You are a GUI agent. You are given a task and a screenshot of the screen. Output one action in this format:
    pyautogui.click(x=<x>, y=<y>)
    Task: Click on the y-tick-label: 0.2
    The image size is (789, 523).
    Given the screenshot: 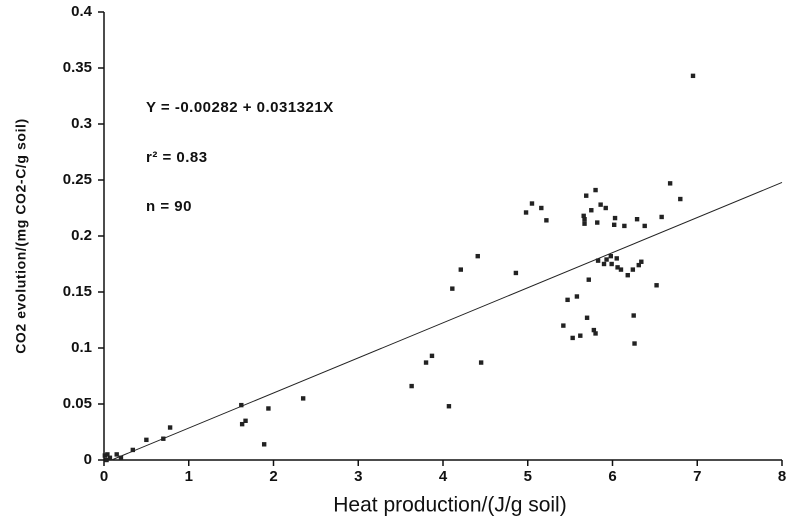 What is the action you would take?
    pyautogui.click(x=81, y=235)
    